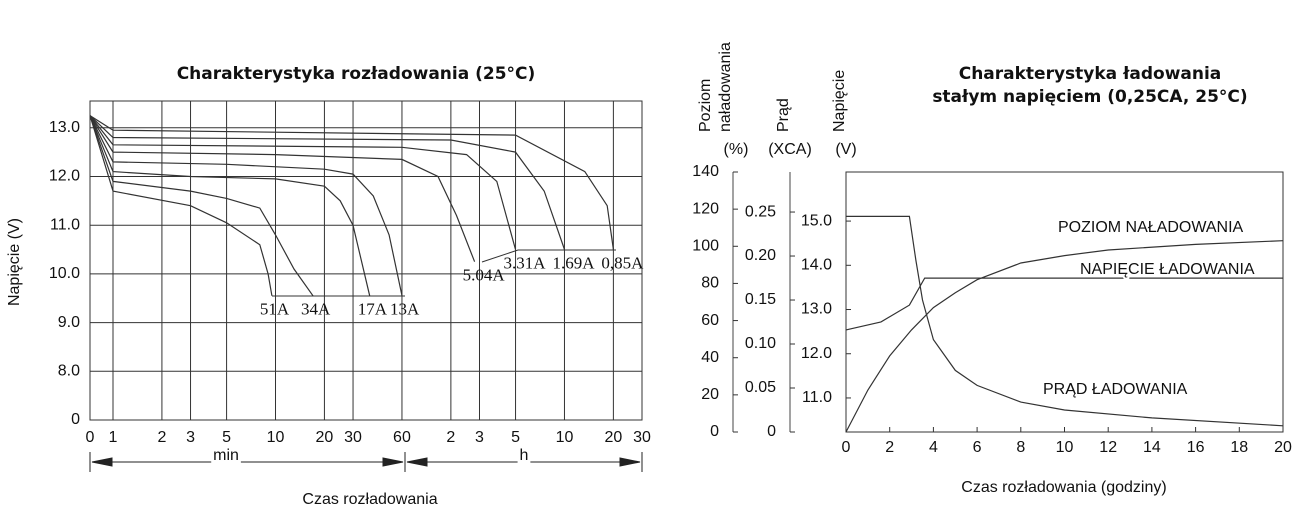 The height and width of the screenshot is (518, 1301). Describe the element at coordinates (64, 176) in the screenshot. I see `y-tick-label: 12.0` at that location.